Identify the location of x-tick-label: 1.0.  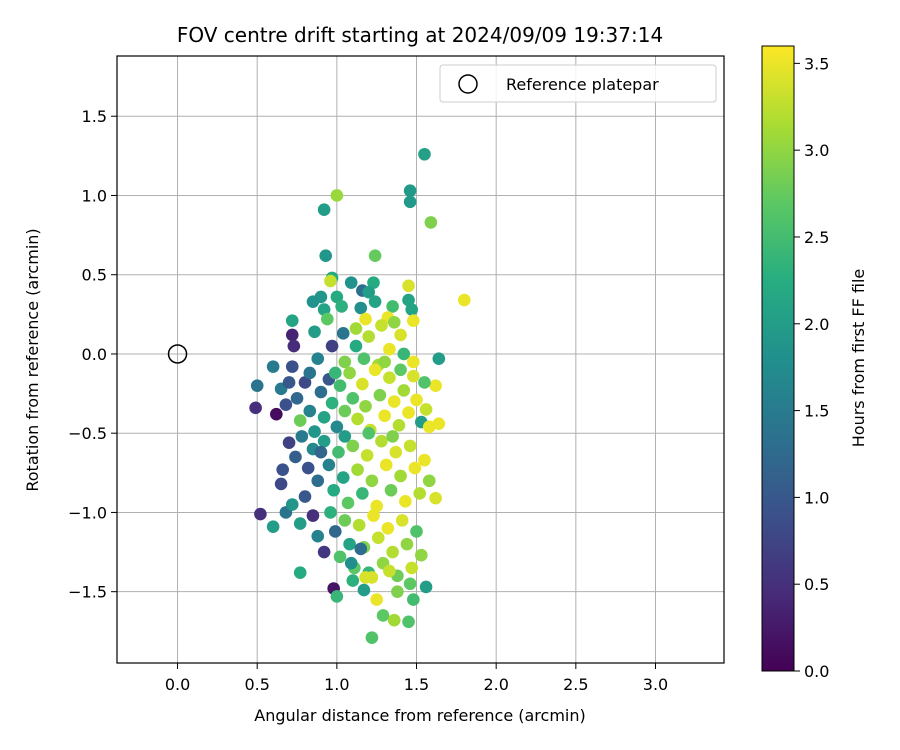
(336, 684).